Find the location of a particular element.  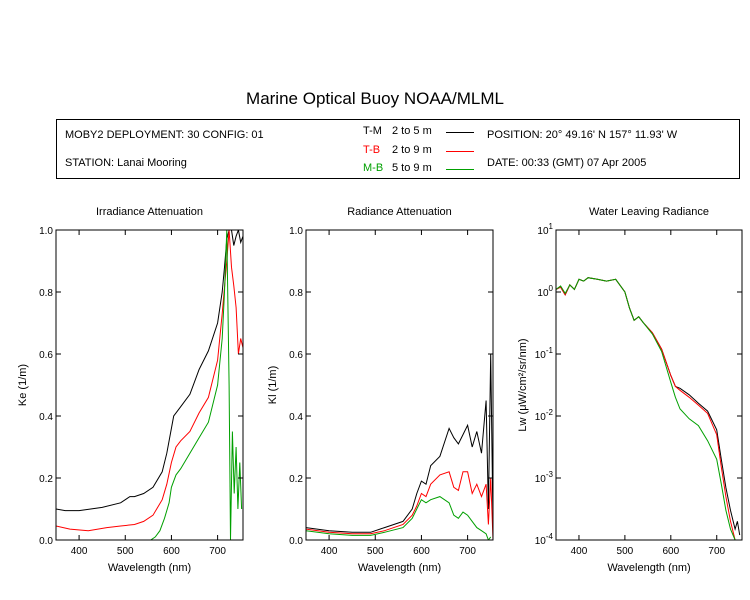

deployment-label: MOBY2 DEPLOYMENT: 30 CONFIG: 01 is located at coordinates (164, 135).